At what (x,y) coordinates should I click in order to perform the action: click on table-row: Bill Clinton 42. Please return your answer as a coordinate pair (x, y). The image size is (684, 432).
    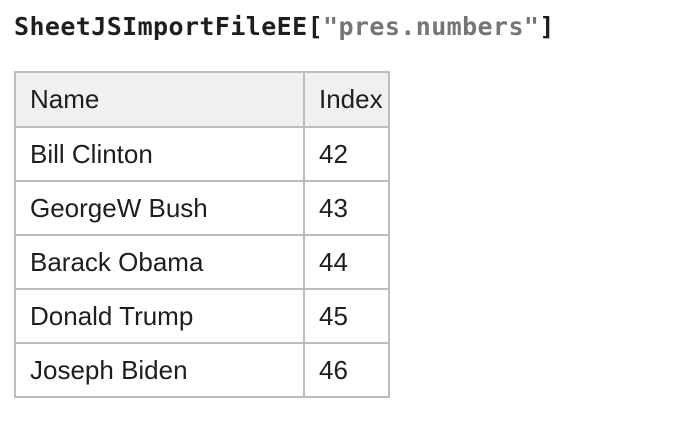
    Looking at the image, I should click on (202, 154).